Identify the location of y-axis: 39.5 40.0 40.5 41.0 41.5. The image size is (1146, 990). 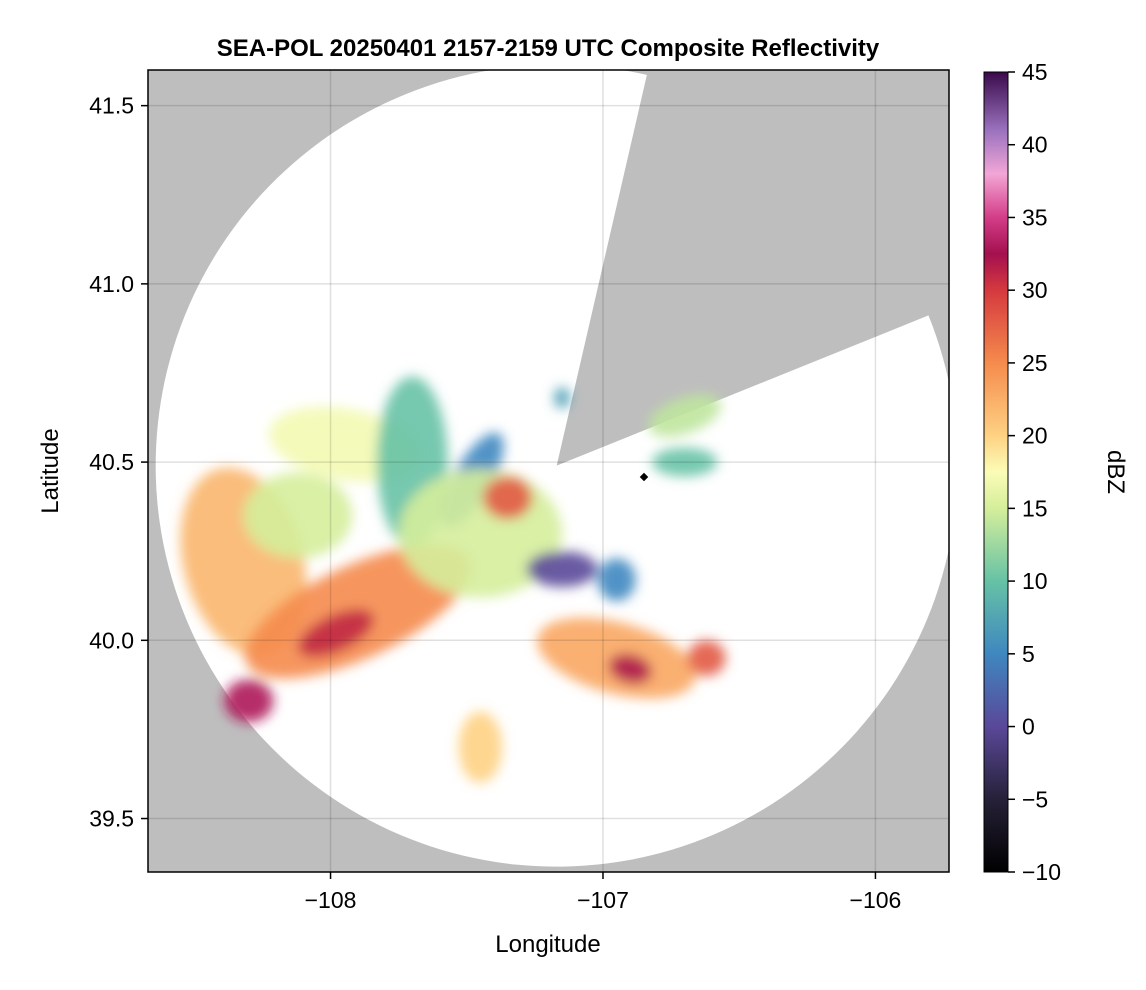
(118, 462).